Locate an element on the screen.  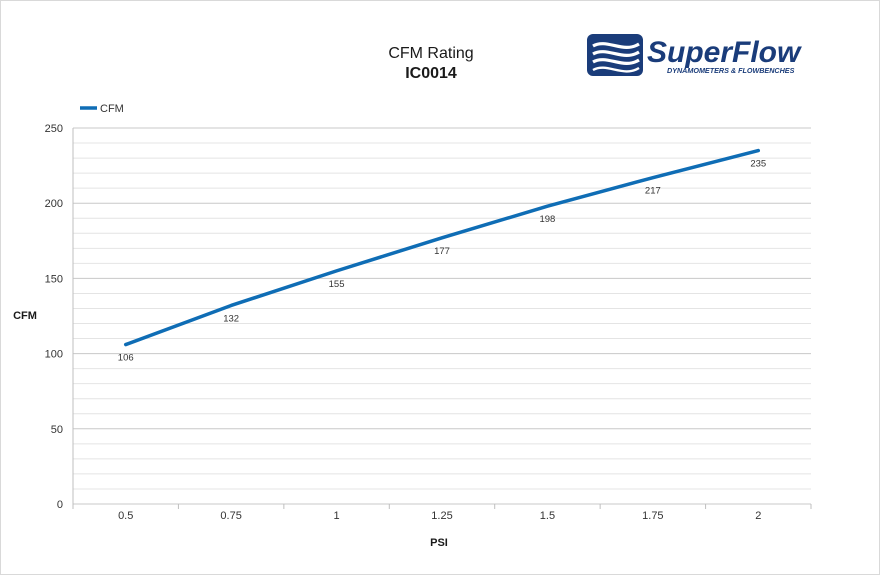
superflow-logo: SuperFlow DYNAMOMETERS & FLOWBENCHES is located at coordinates (702, 56).